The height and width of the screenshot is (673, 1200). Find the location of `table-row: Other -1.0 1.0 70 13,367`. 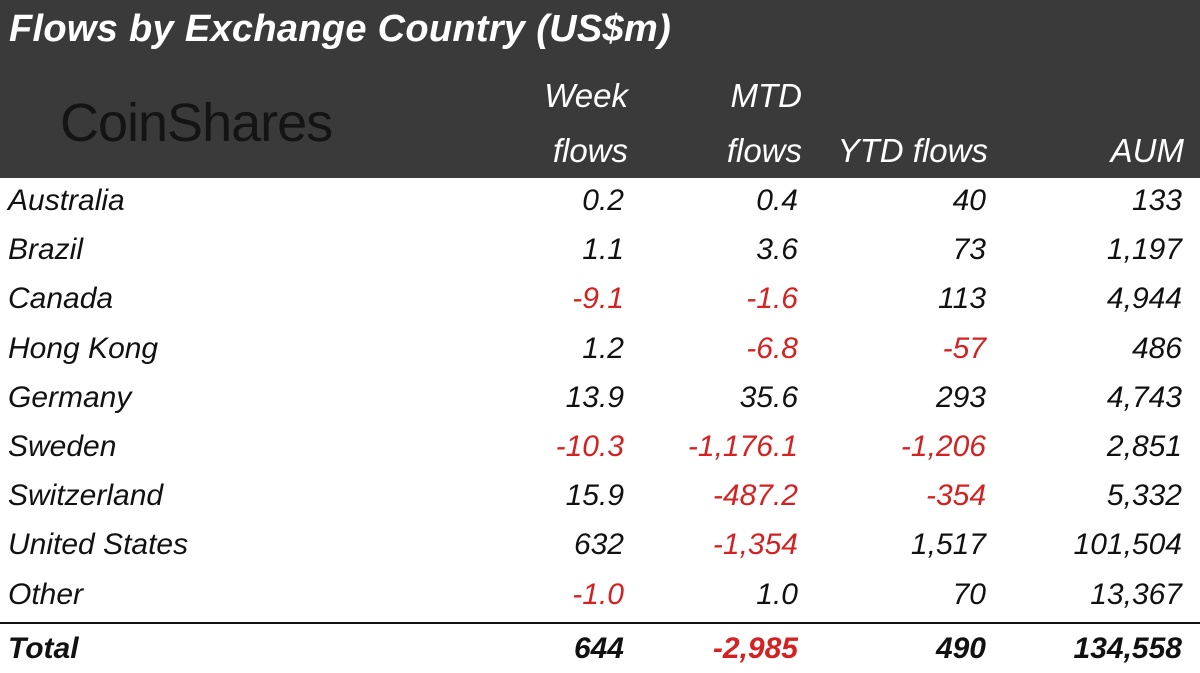

table-row: Other -1.0 1.0 70 13,367 is located at coordinates (600, 596).